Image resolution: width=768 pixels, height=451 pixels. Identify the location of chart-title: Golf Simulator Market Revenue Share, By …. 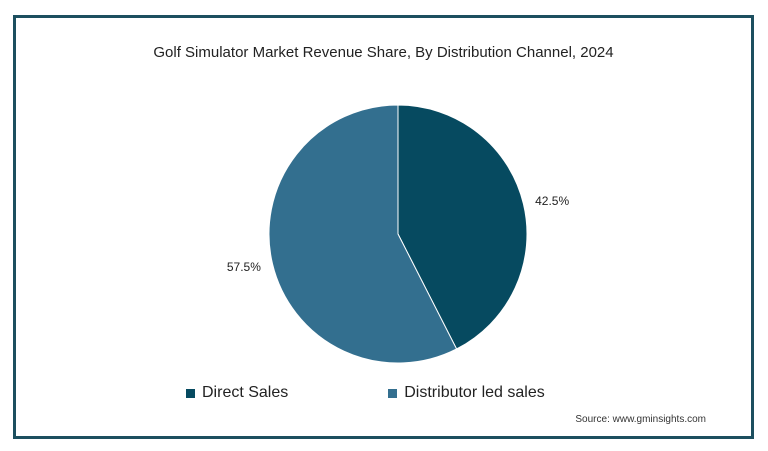
(383, 52).